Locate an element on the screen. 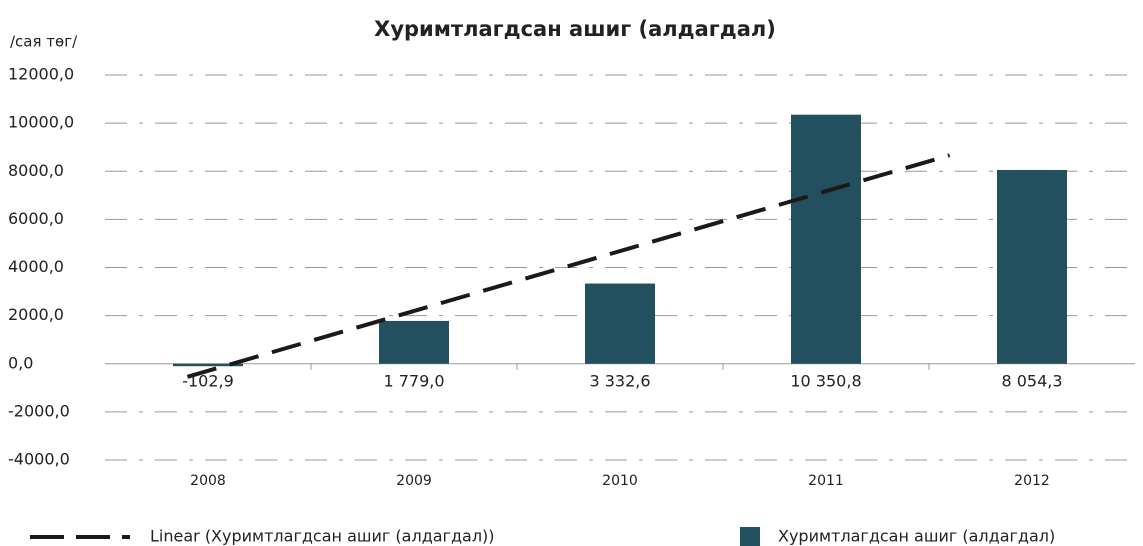  y-tick-label: 10000,0 is located at coordinates (41, 122).